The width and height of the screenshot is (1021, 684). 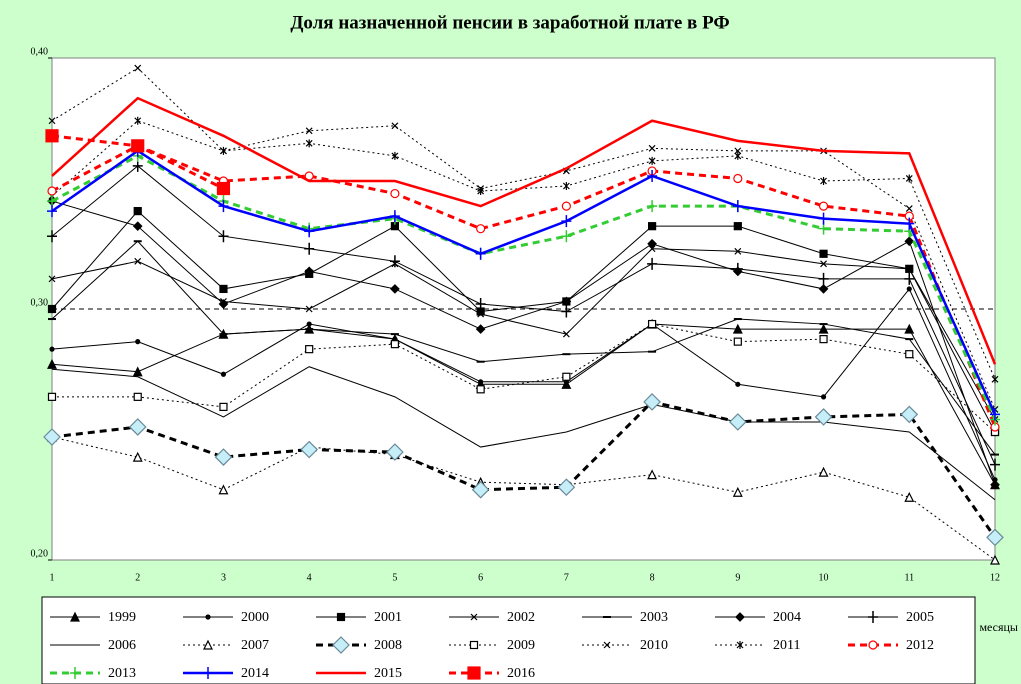 I want to click on legend-label: 2015, so click(x=388, y=673).